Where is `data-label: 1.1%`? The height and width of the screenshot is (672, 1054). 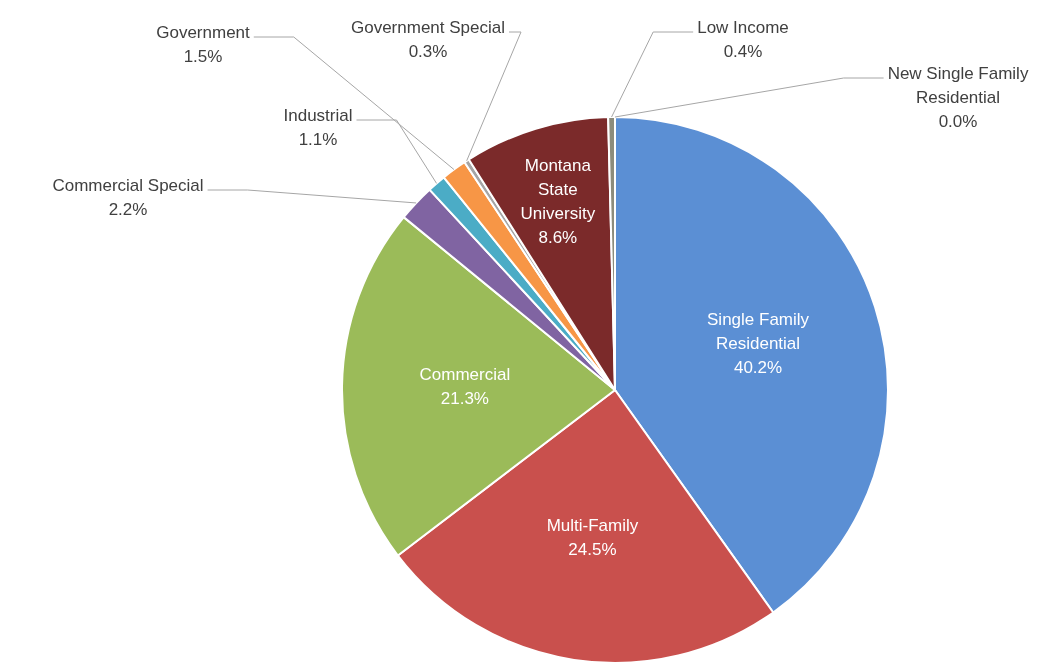 data-label: 1.1% is located at coordinates (318, 139).